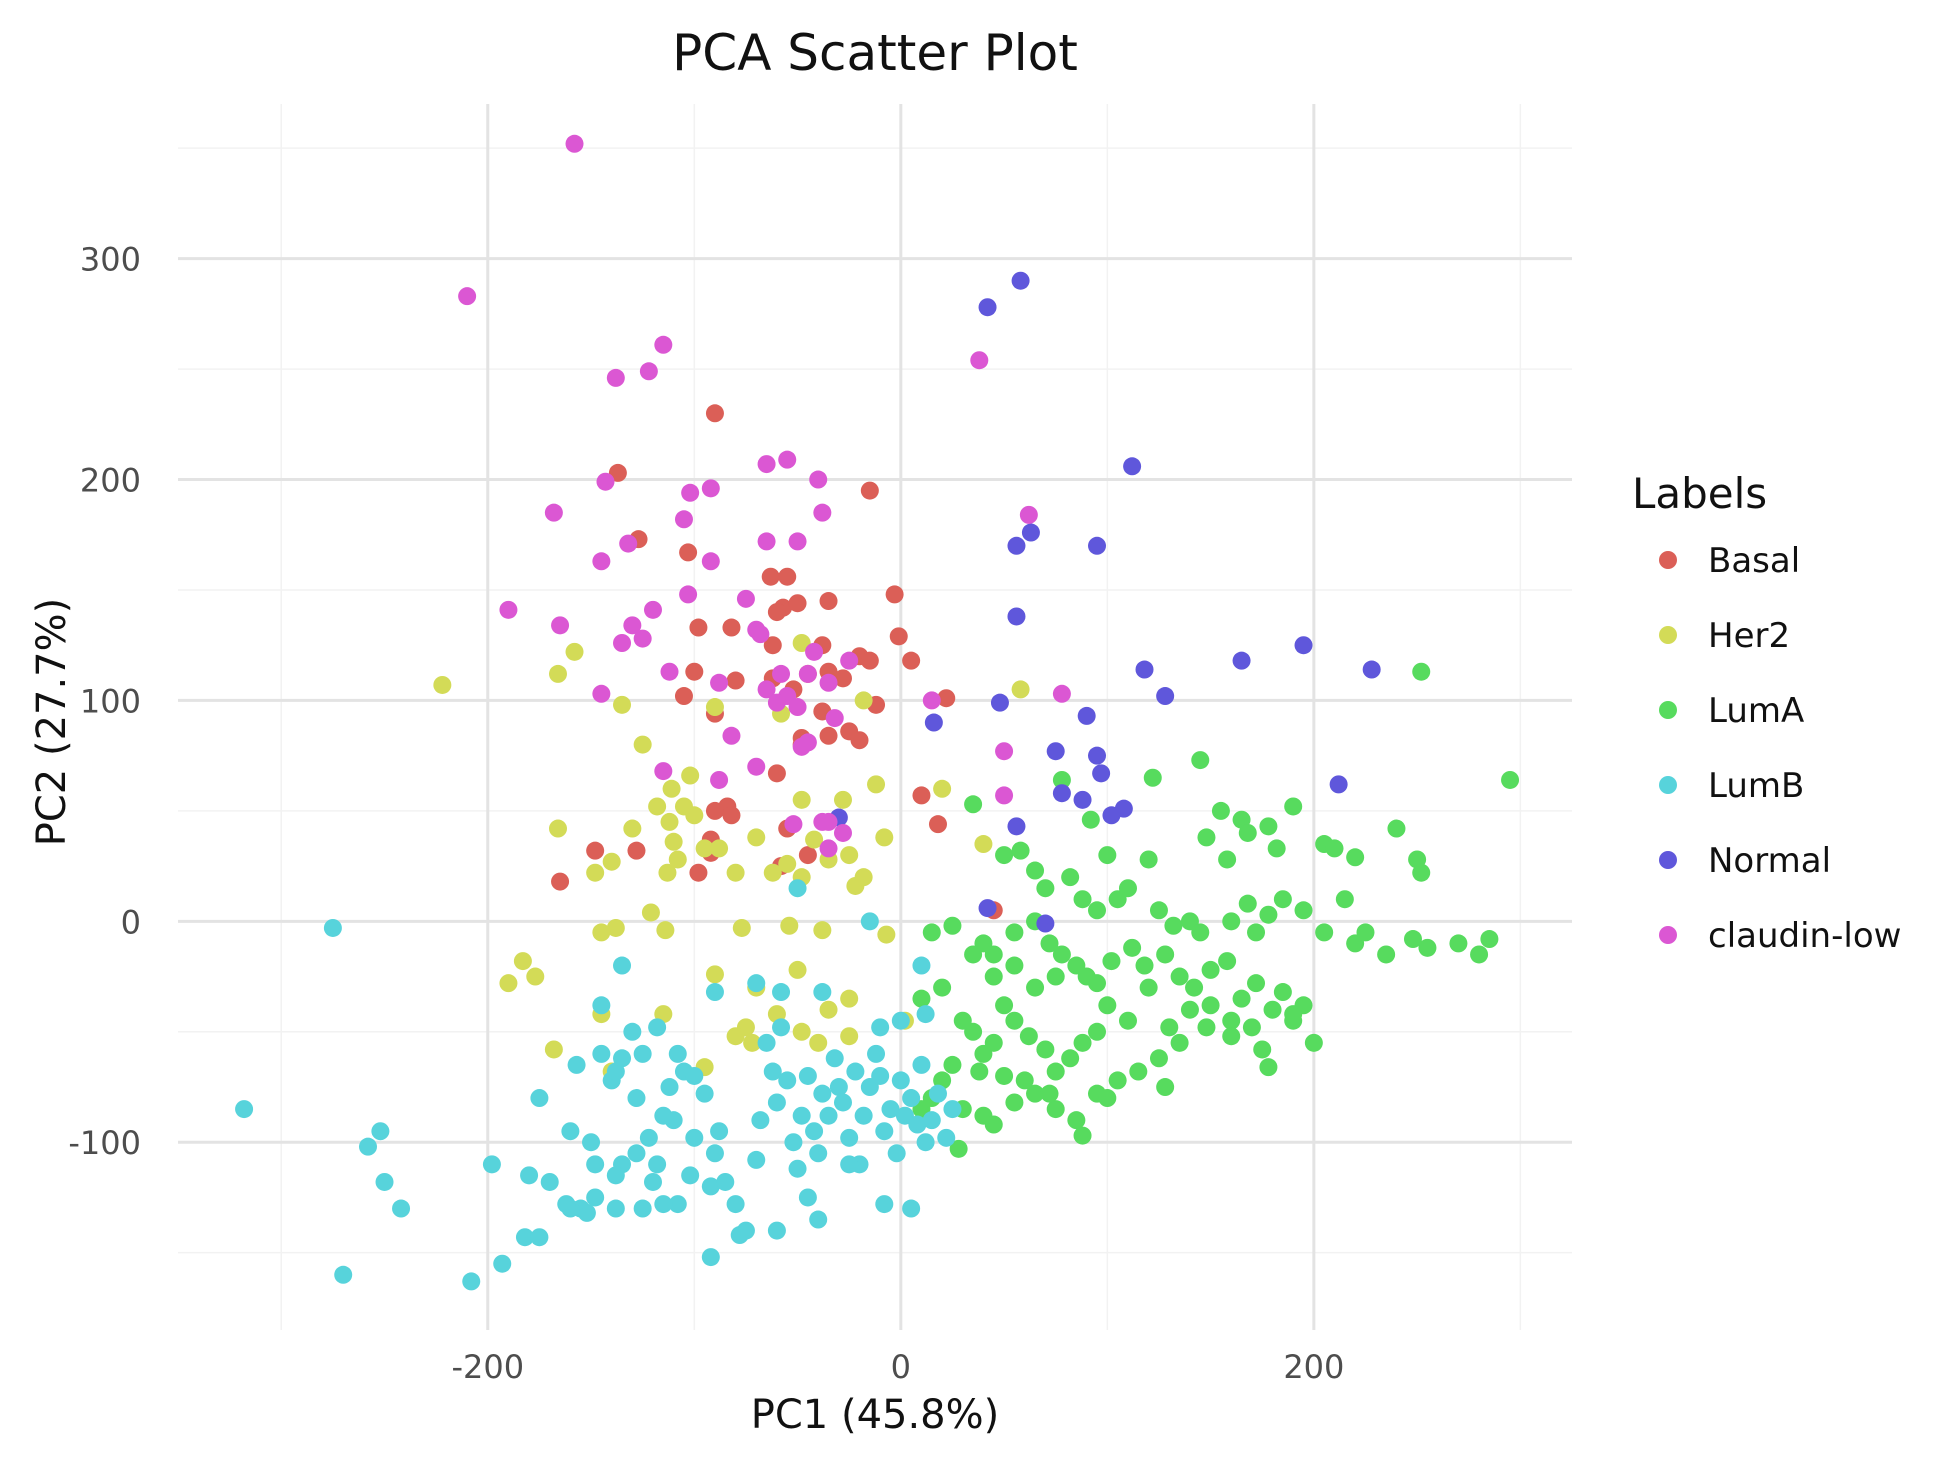  I want to click on legend-label-luma: LumA, so click(1756, 711).